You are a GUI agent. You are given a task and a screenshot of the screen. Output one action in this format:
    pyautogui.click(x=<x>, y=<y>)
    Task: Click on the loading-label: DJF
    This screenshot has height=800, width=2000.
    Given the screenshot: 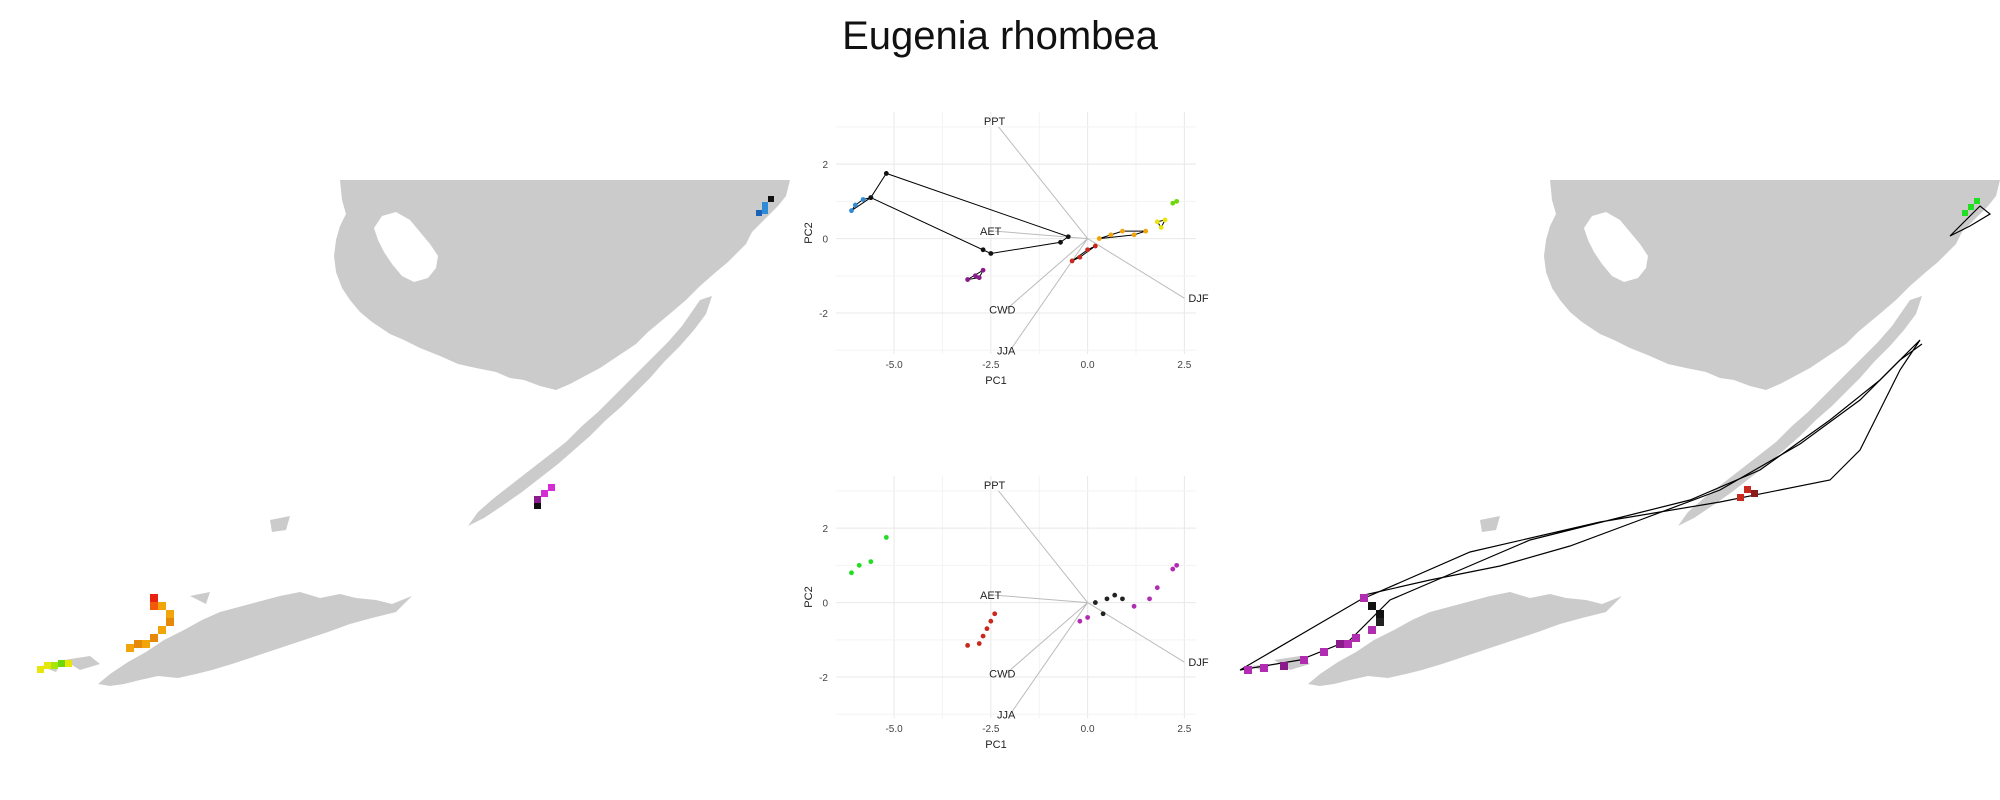 What is the action you would take?
    pyautogui.click(x=1198, y=663)
    